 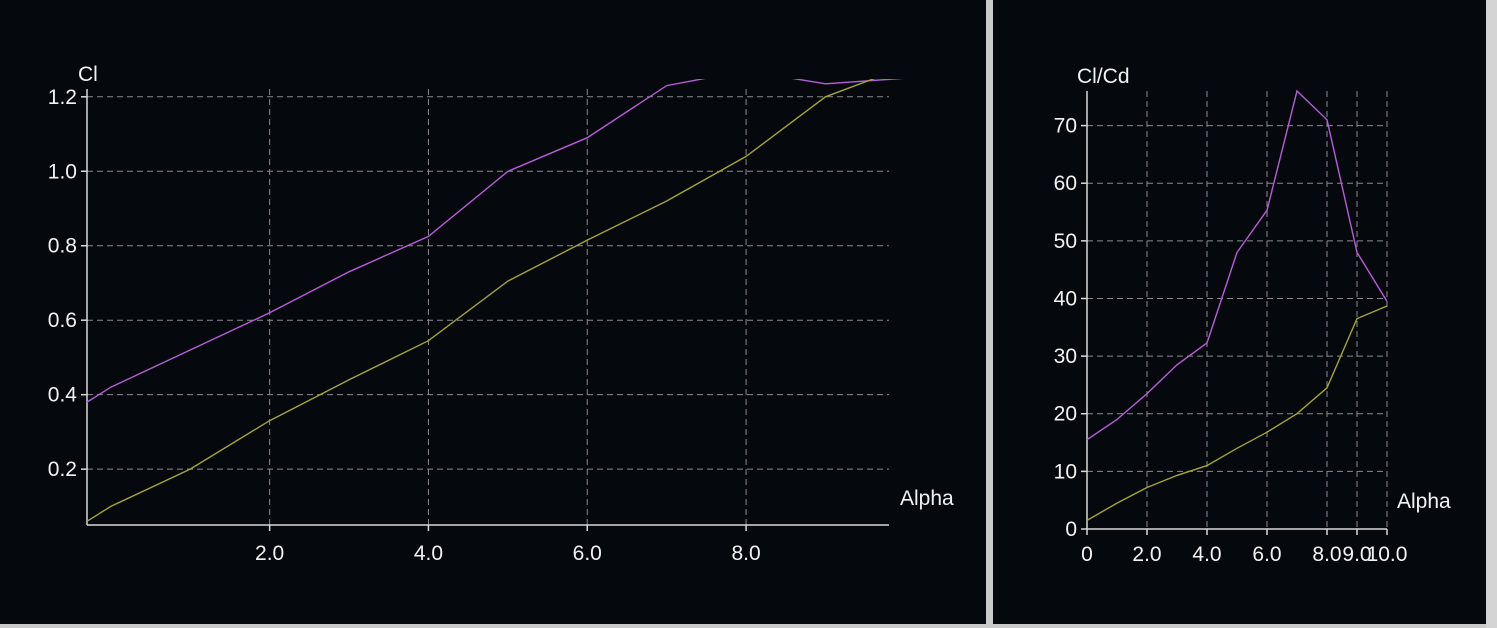 I want to click on y-tick-label: 0, so click(x=1071, y=529).